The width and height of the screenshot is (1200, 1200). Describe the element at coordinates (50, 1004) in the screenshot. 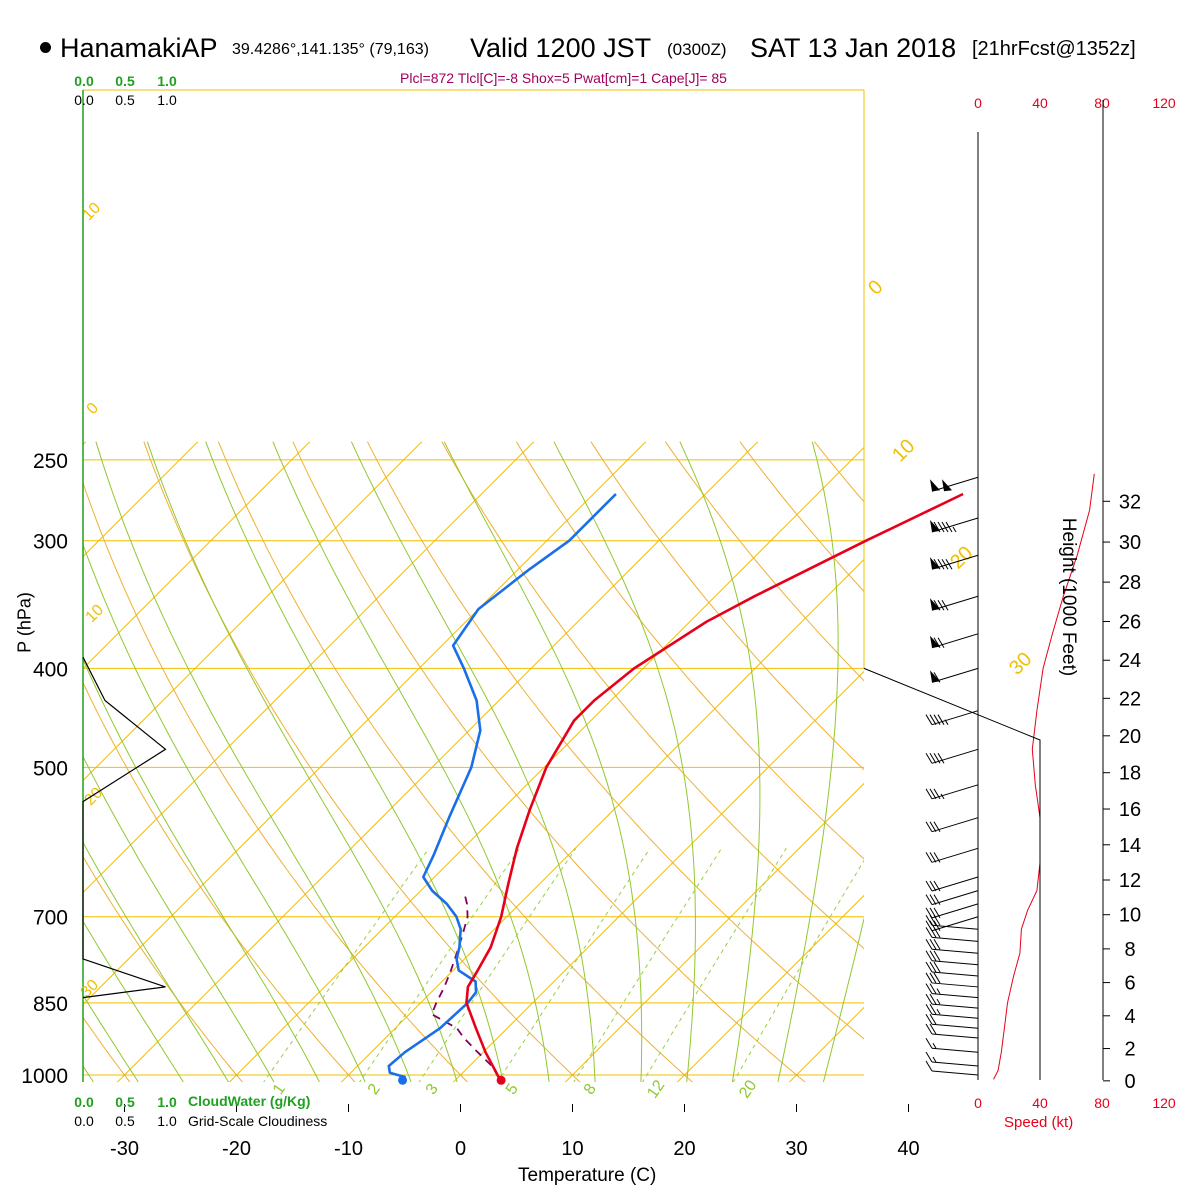

I see `pressure-tick-label: 850` at that location.